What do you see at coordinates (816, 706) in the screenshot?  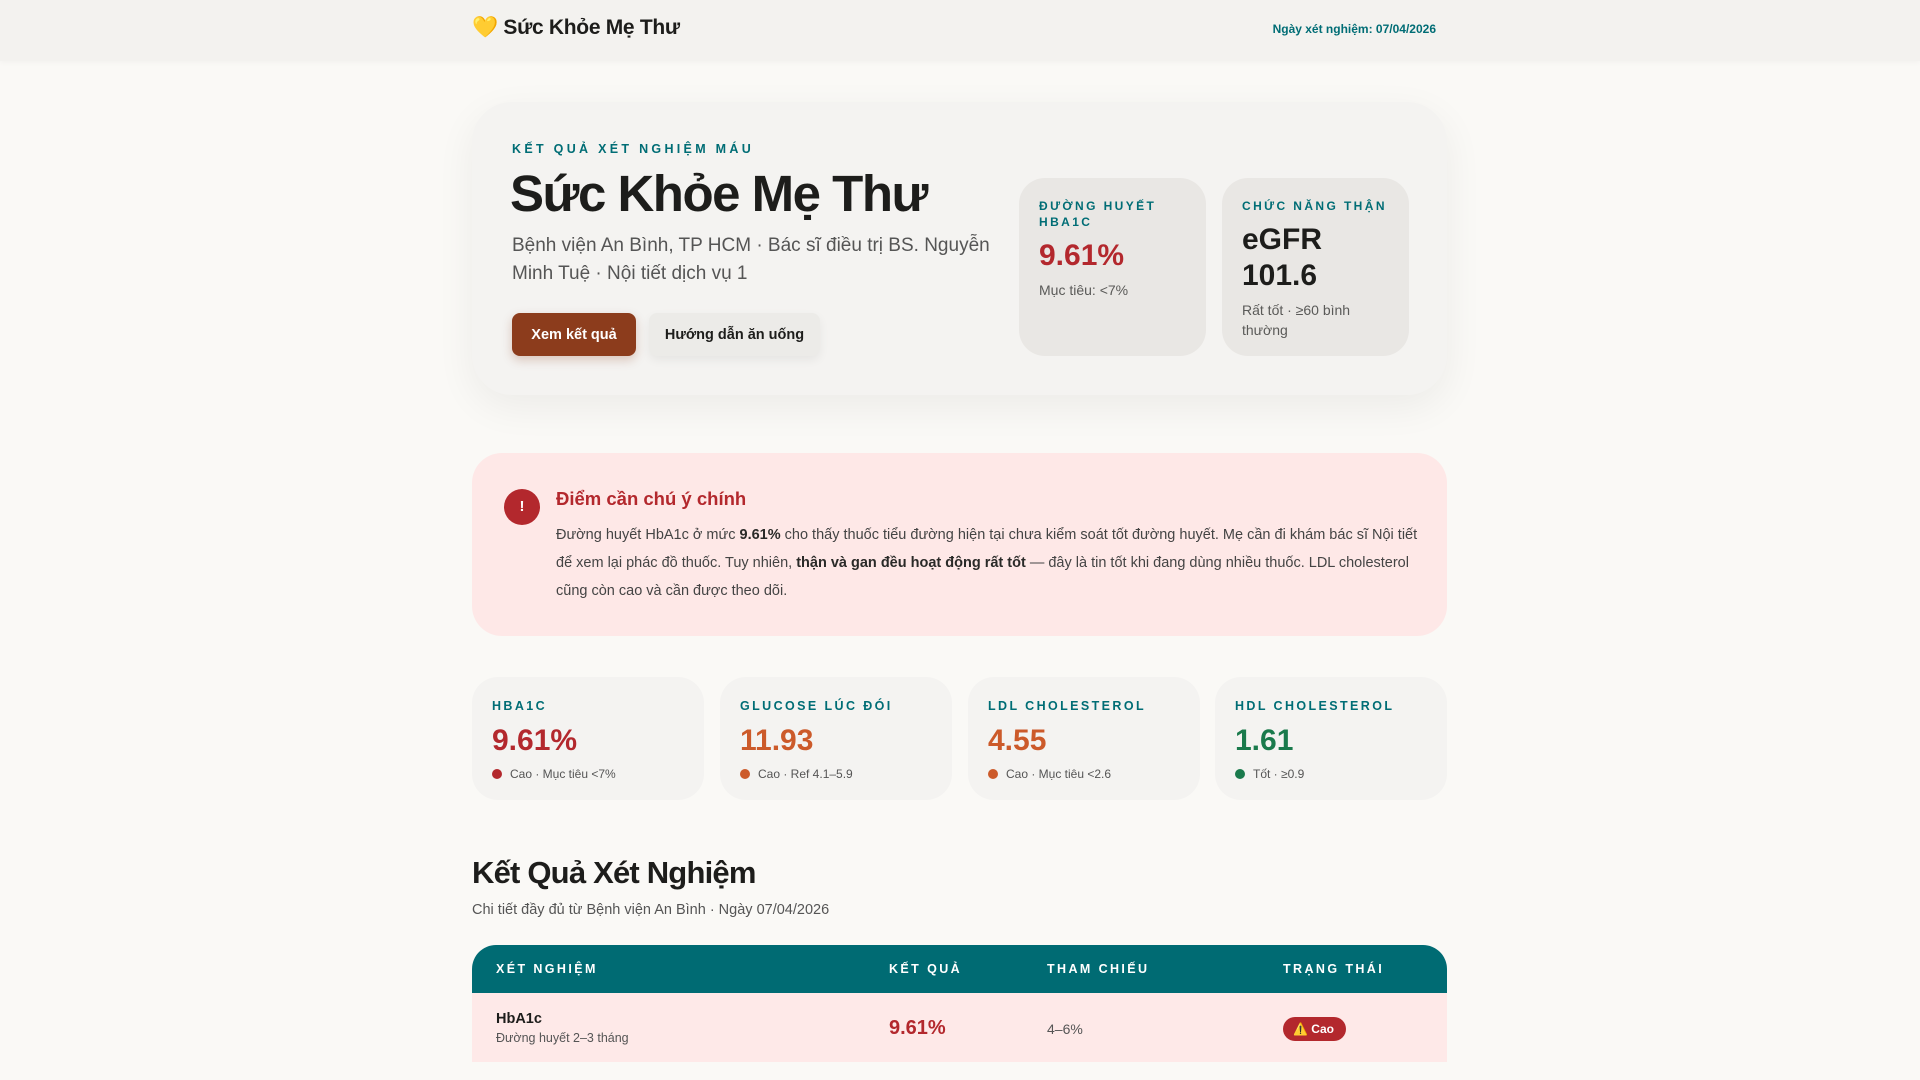 I see `metric-label: GLUCOSE LÚC ĐÓI` at bounding box center [816, 706].